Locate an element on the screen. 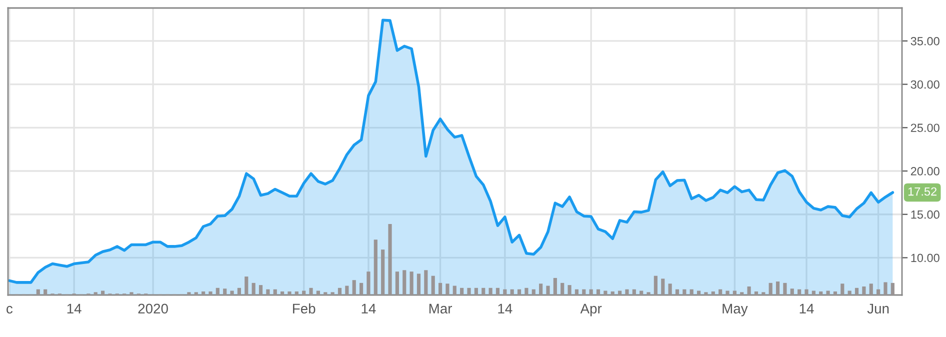 This screenshot has width=946, height=337. x-tick-label: Feb is located at coordinates (304, 308).